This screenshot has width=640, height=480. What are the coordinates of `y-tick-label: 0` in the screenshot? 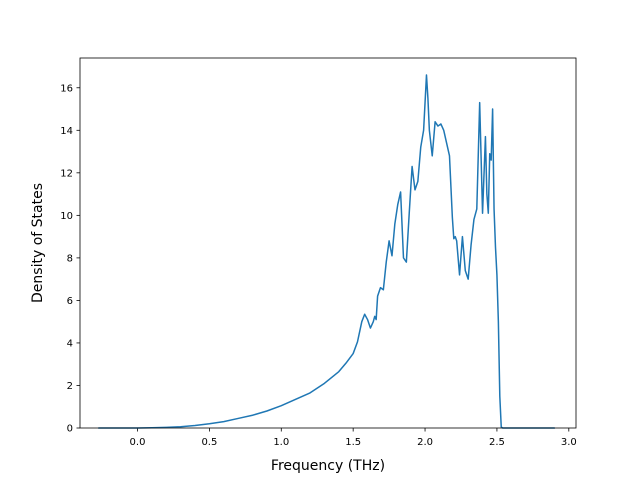 It's located at (70, 429).